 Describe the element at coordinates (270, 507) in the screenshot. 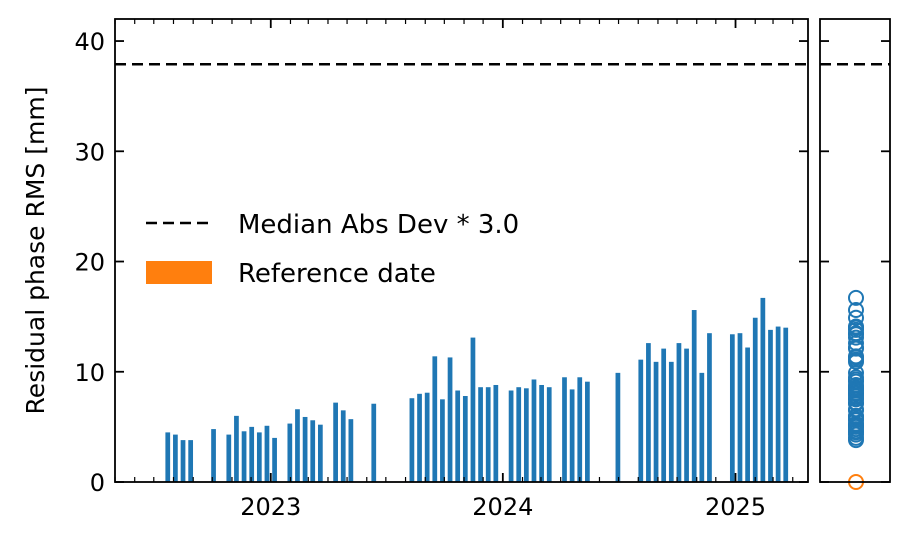

I see `x-tick-label: 2023` at that location.